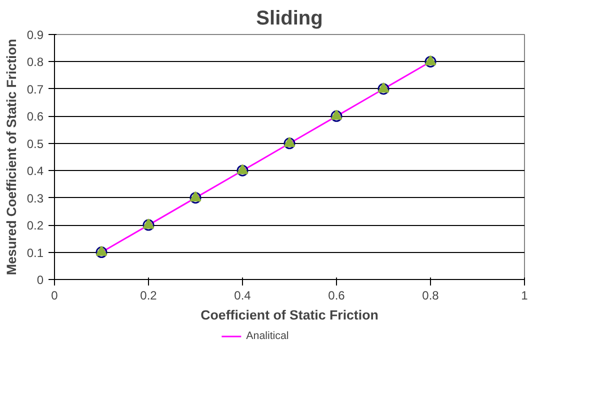  Describe the element at coordinates (337, 295) in the screenshot. I see `x-tick-label: 0.6` at that location.